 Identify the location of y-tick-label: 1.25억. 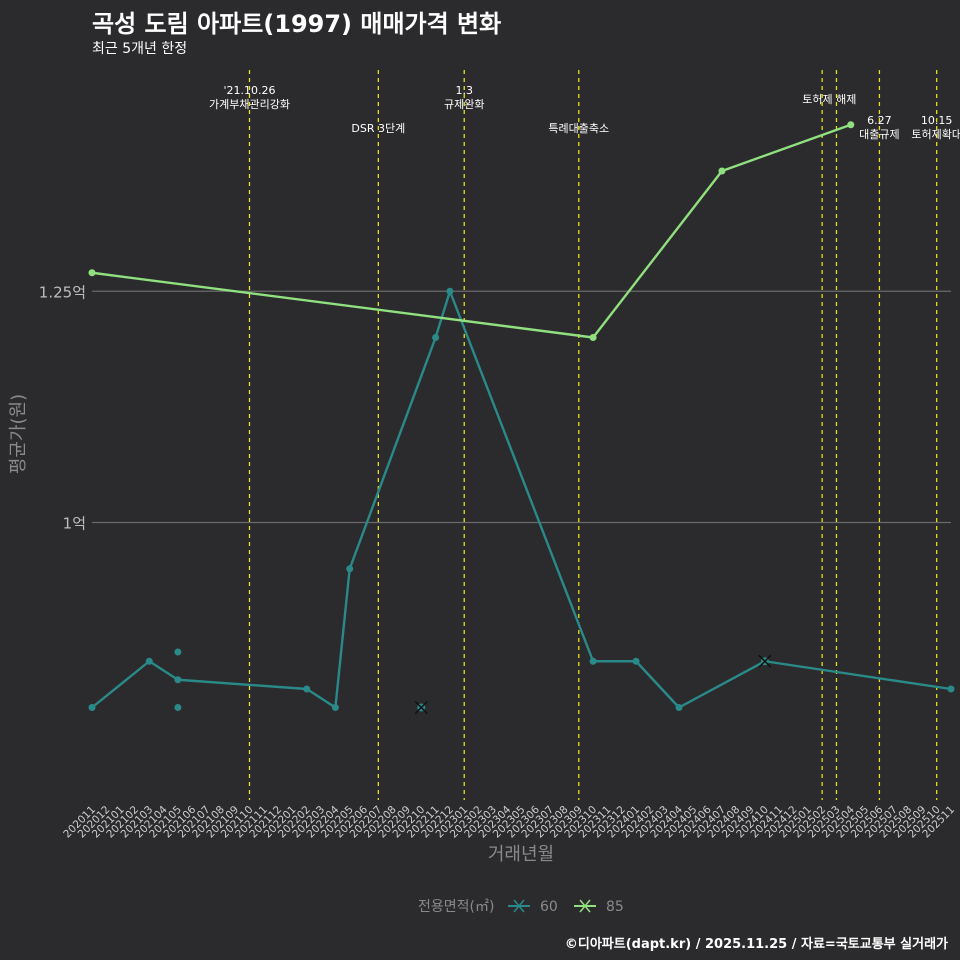
(62, 292).